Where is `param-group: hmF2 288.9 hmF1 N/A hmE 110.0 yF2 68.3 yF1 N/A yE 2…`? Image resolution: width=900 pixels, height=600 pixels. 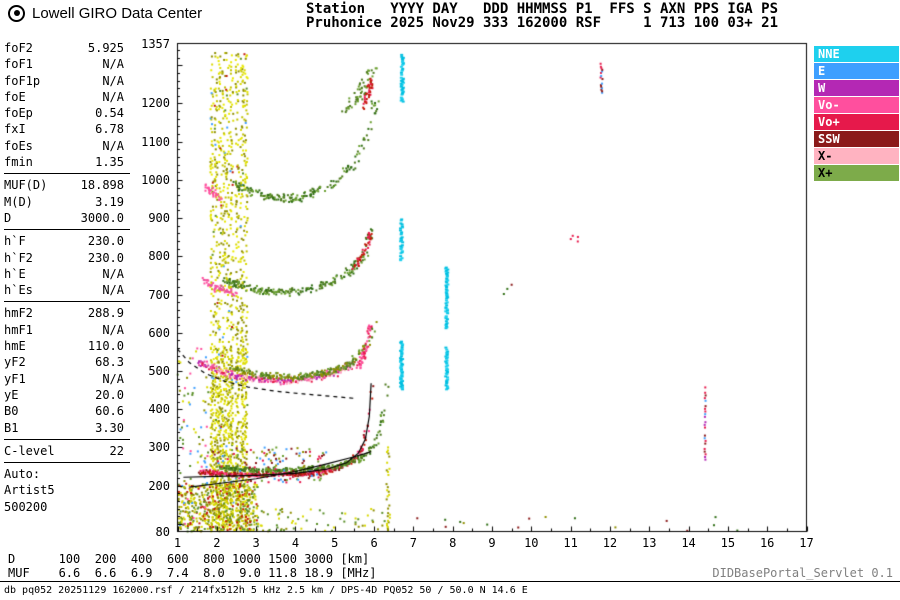 param-group: hmF2 288.9 hmF1 N/A hmE 110.0 yF2 68.3 yF1 N/A yE 2… is located at coordinates (67, 372).